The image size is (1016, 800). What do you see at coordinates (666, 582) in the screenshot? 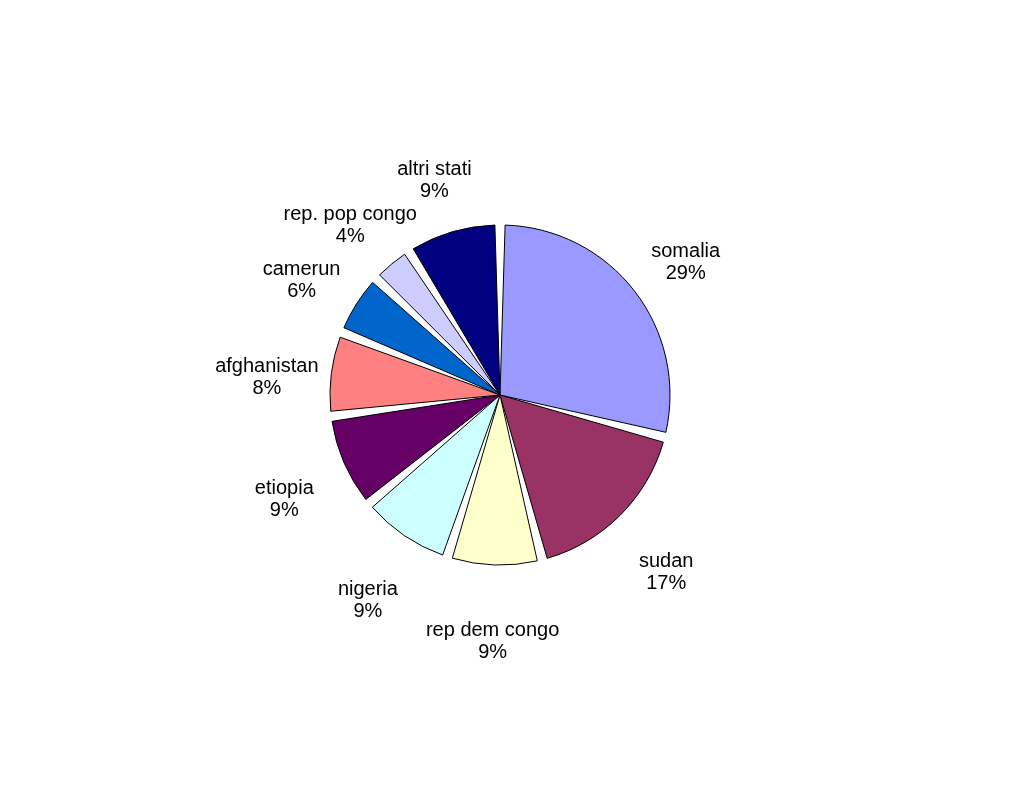
I see `data-label: 17%` at bounding box center [666, 582].